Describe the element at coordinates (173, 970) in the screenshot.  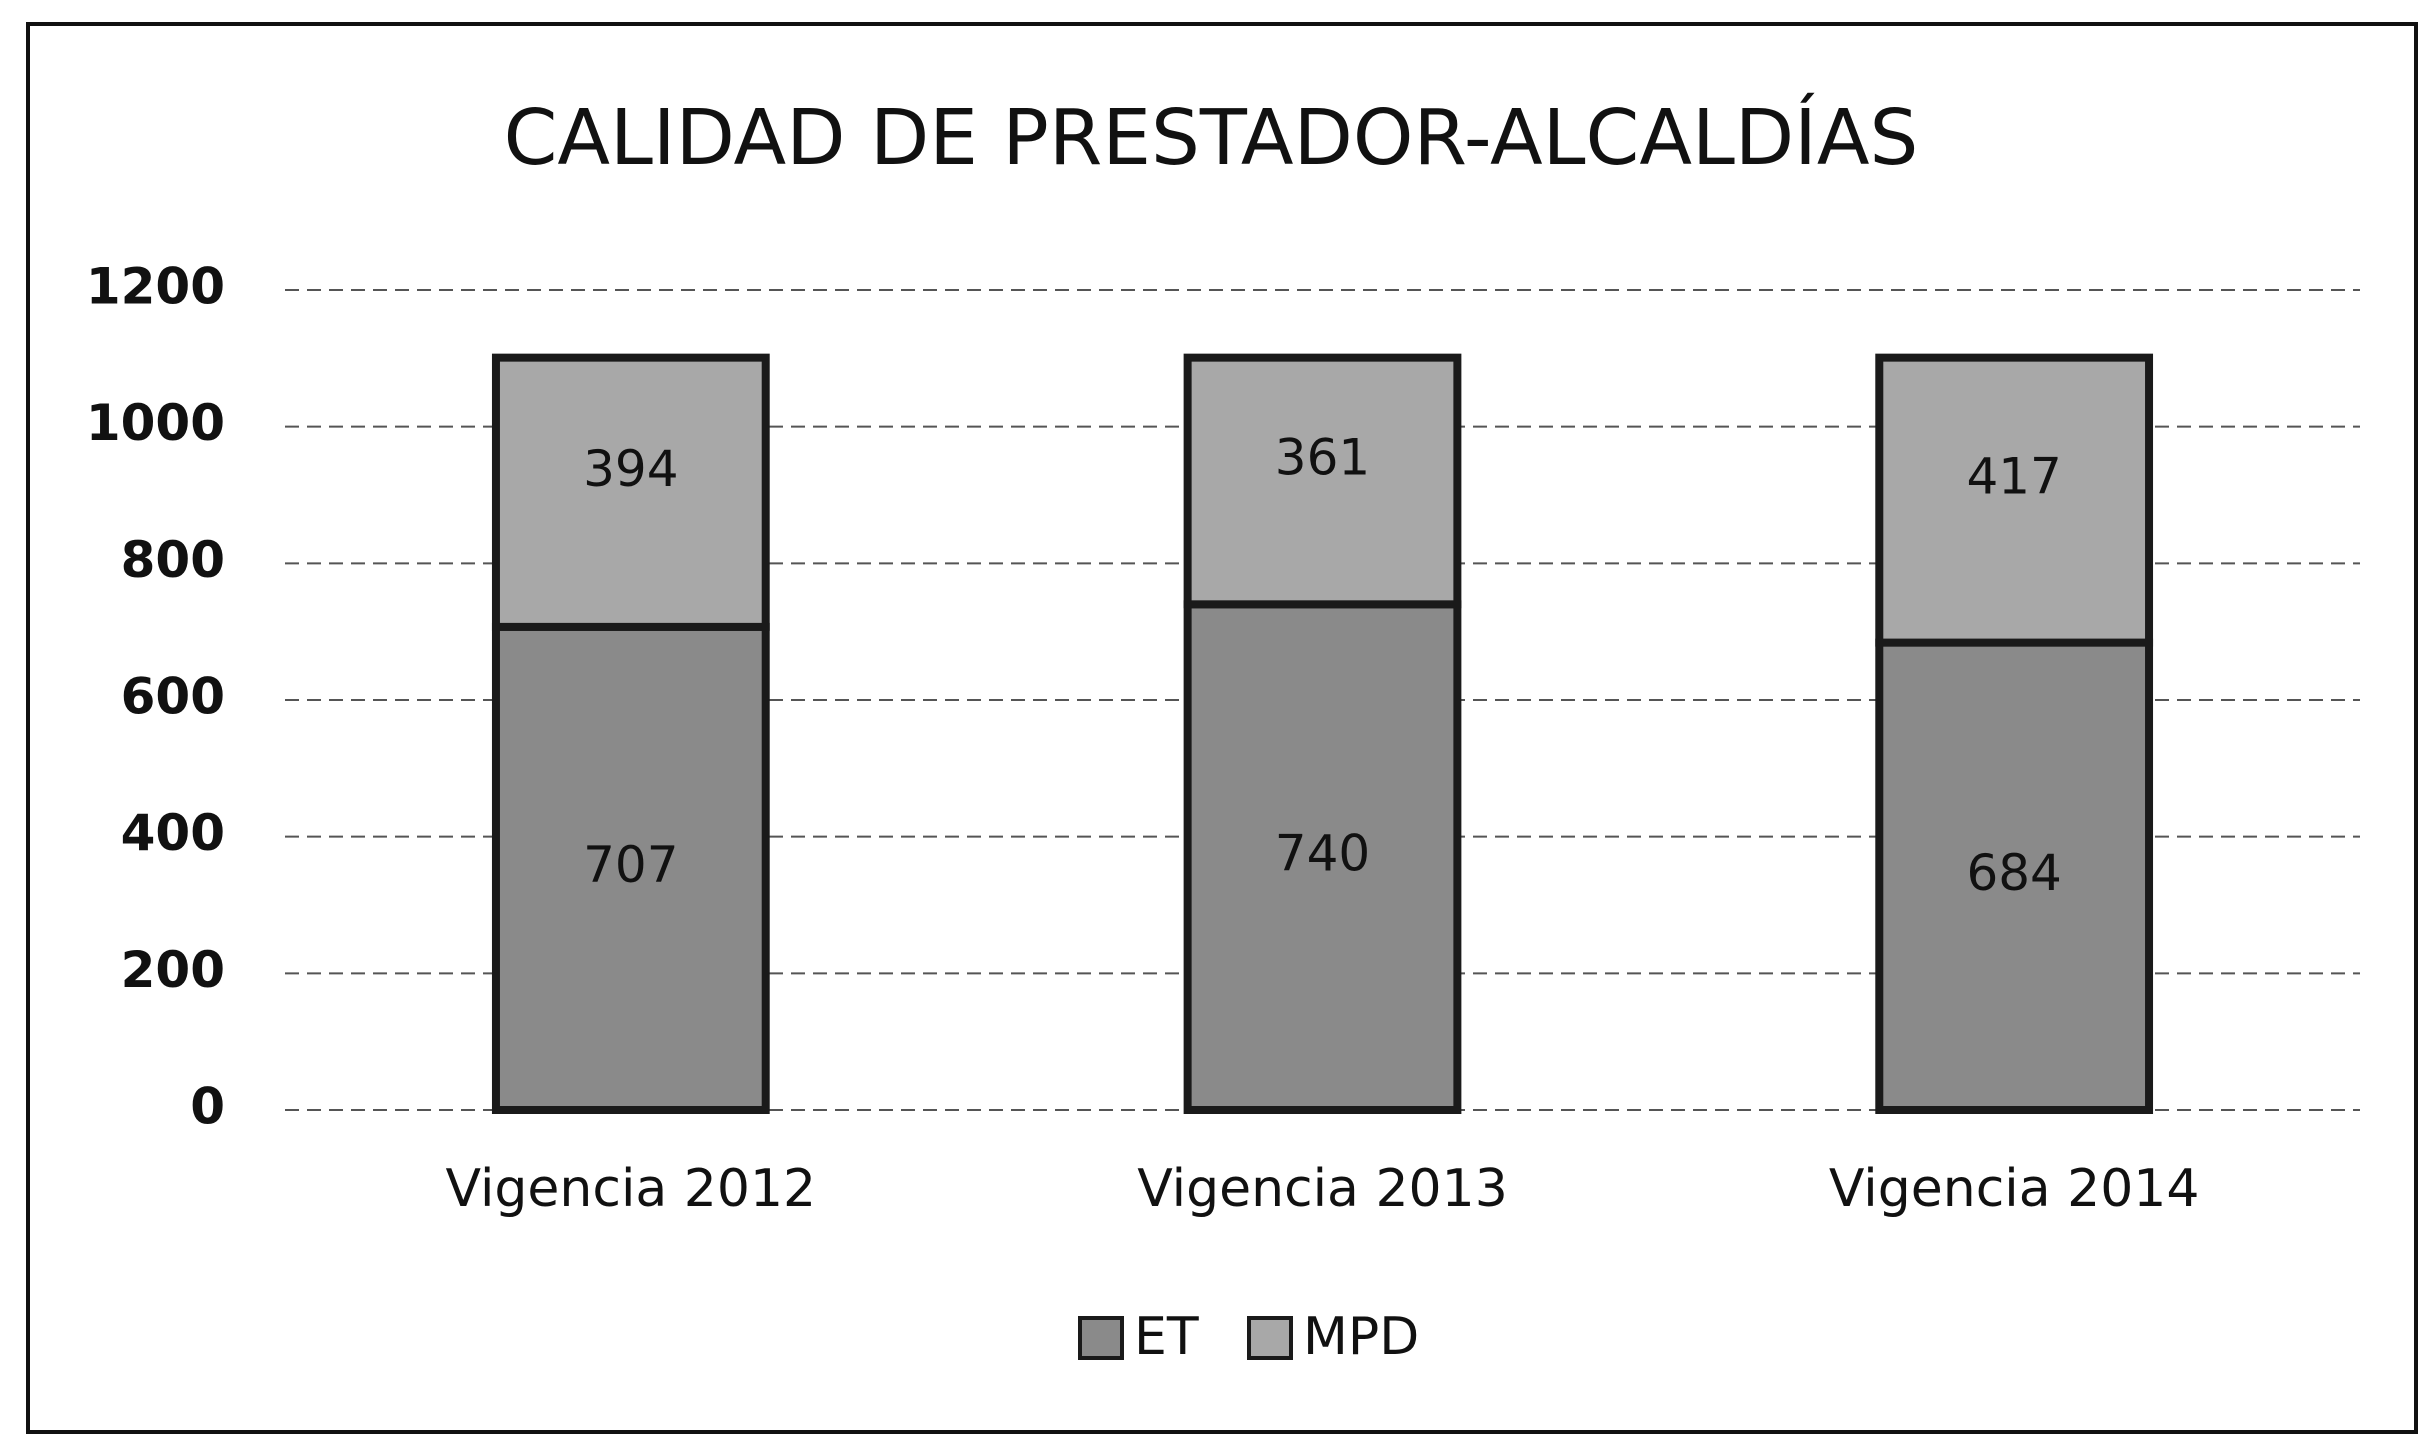
I see `y-tick-label: 200` at that location.